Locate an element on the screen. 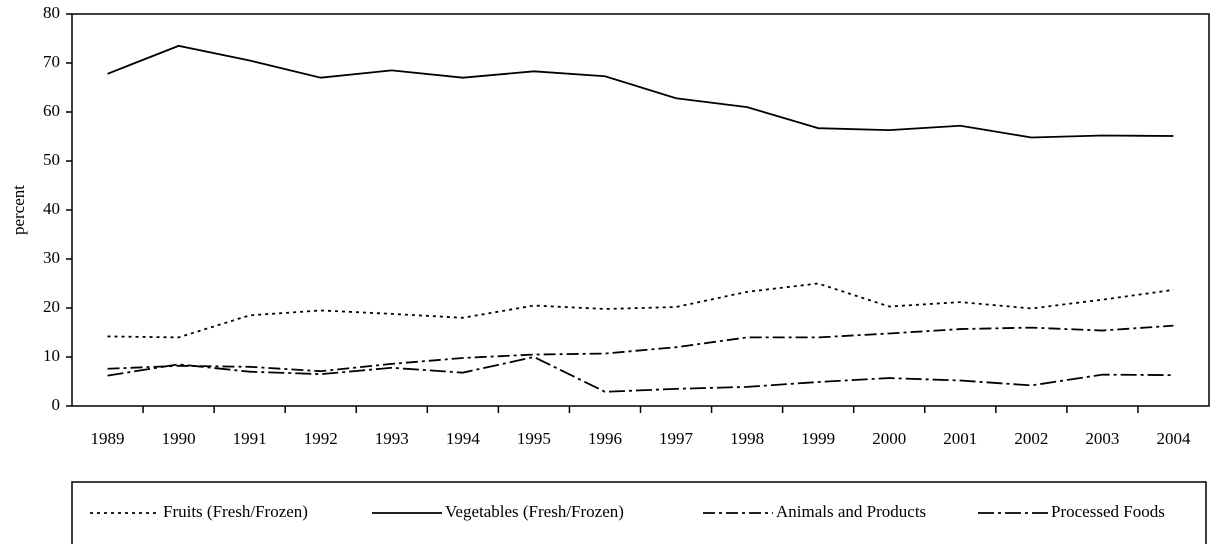 The width and height of the screenshot is (1211, 544). x-tick-label: 2003 is located at coordinates (1102, 438).